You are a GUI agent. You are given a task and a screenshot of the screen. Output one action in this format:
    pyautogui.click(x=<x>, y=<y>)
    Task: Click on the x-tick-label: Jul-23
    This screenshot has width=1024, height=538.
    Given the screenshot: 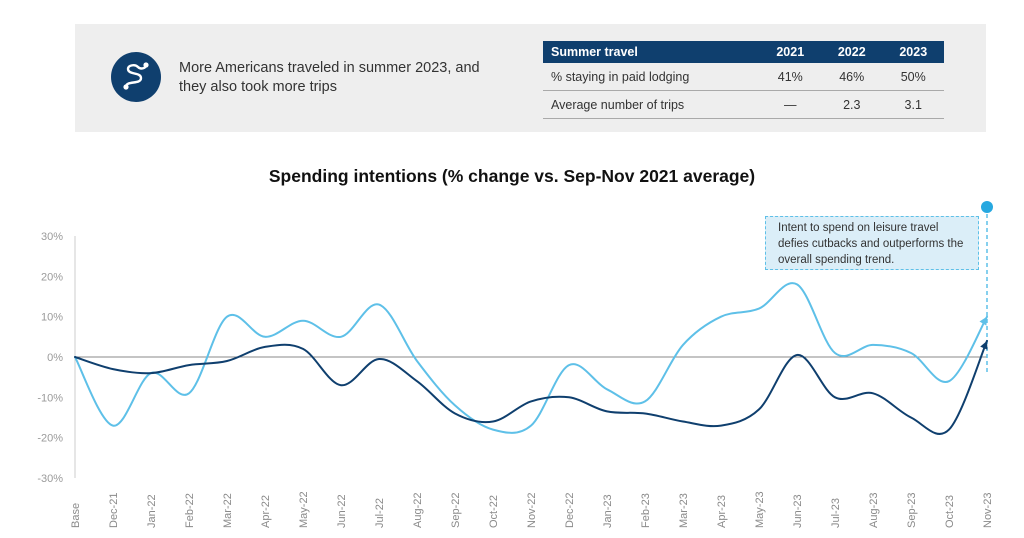 What is the action you would take?
    pyautogui.click(x=836, y=513)
    